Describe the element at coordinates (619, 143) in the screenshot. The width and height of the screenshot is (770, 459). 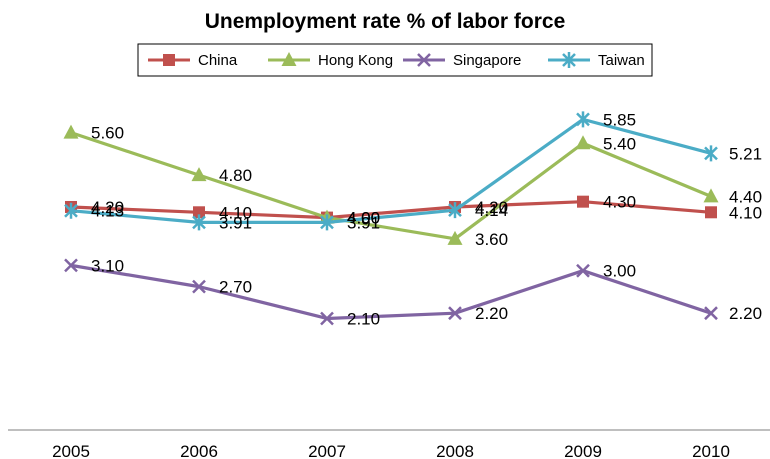
I see `data-label: 5.40` at that location.